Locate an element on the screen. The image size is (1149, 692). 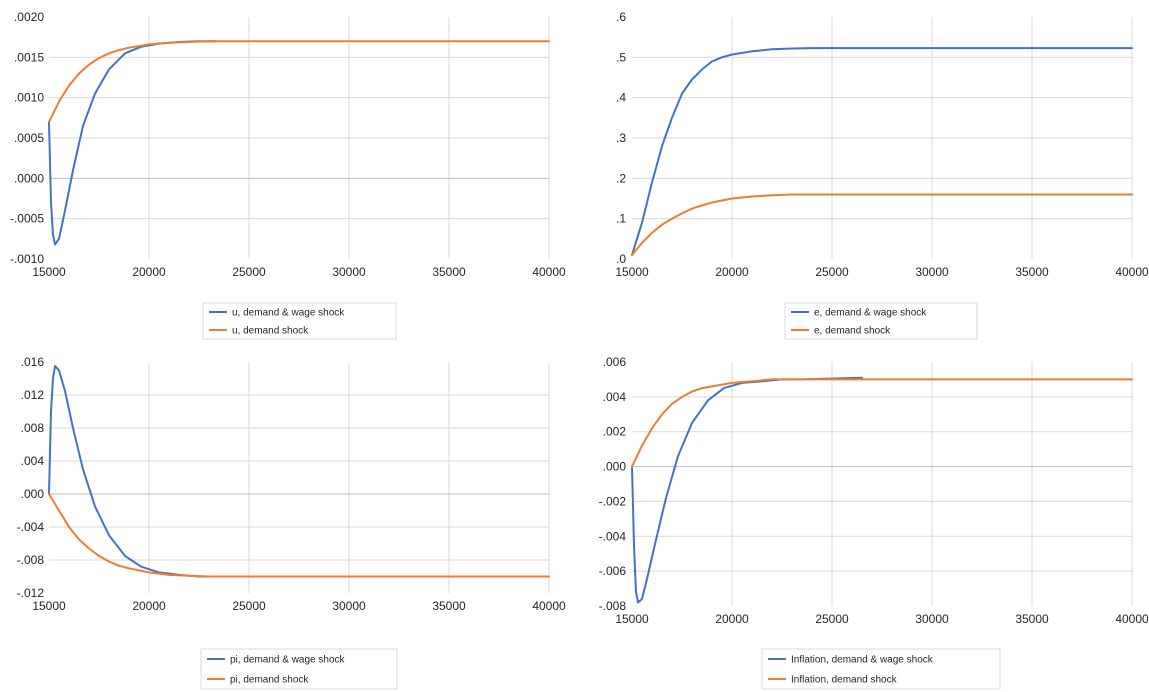
y-tick-label: -.012 is located at coordinates (31, 593).